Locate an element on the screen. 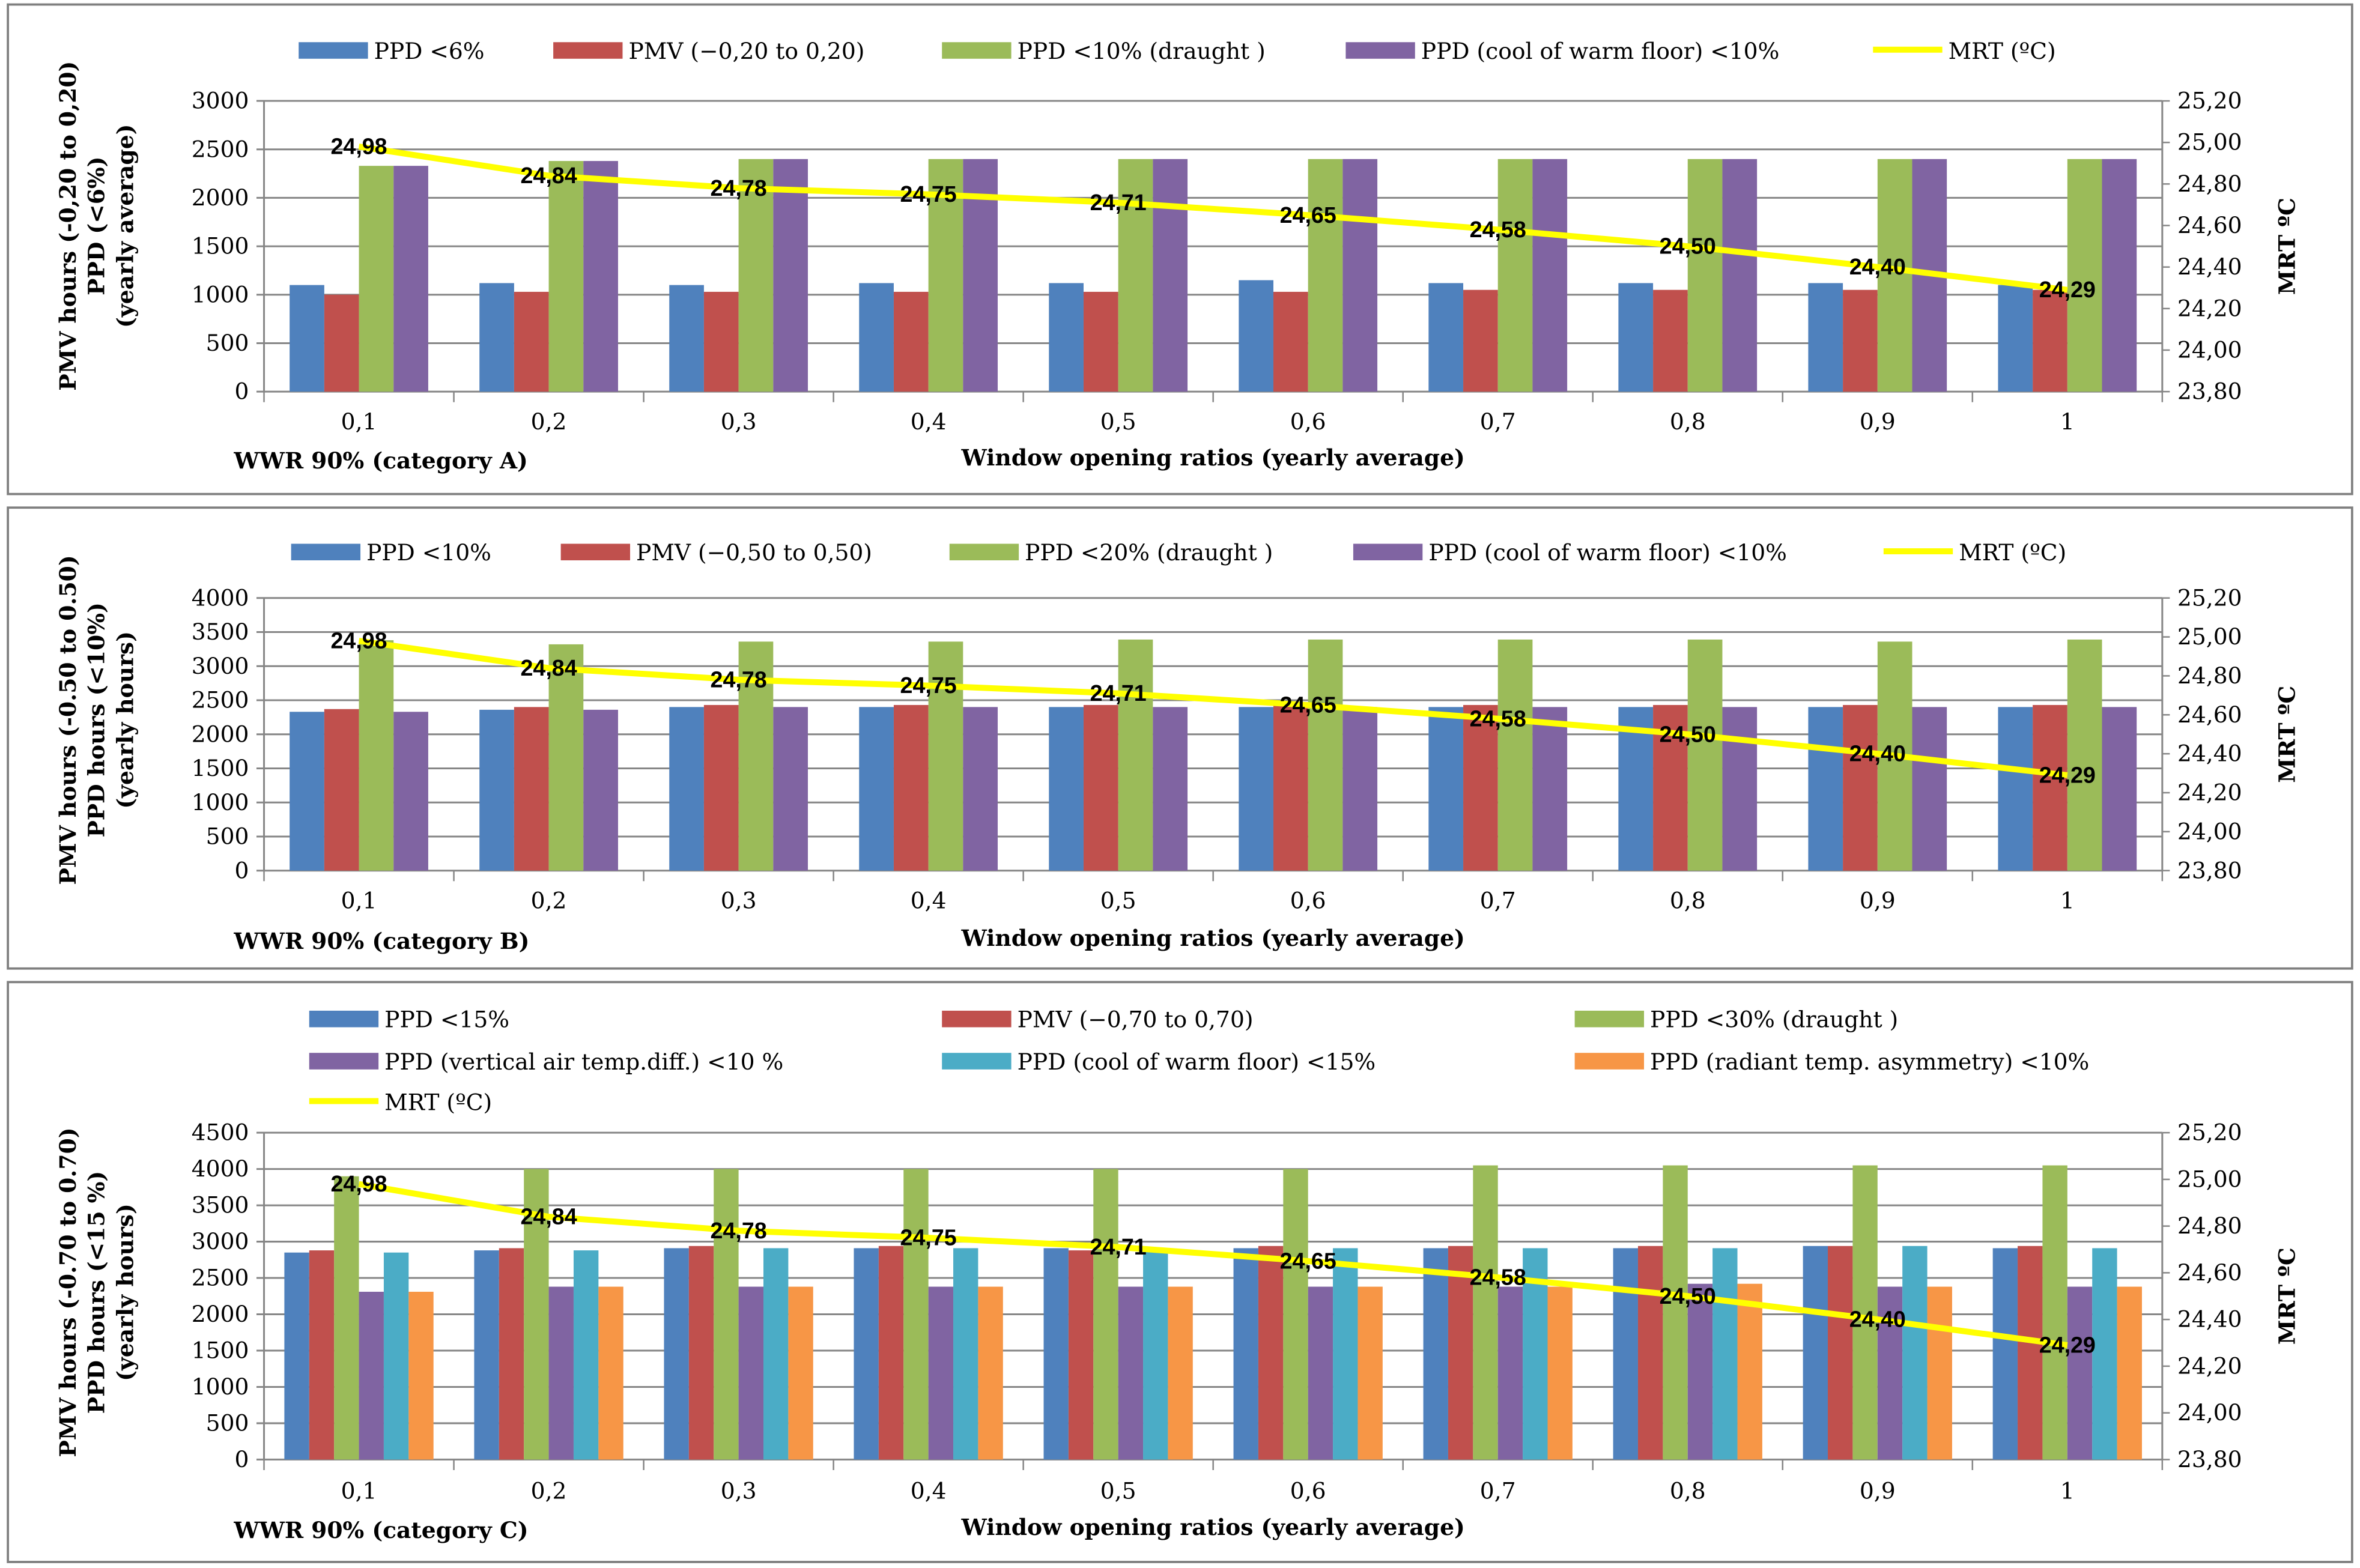 This screenshot has height=1568, width=2360. y2-tick-label: 24,40 is located at coordinates (2209, 1319).